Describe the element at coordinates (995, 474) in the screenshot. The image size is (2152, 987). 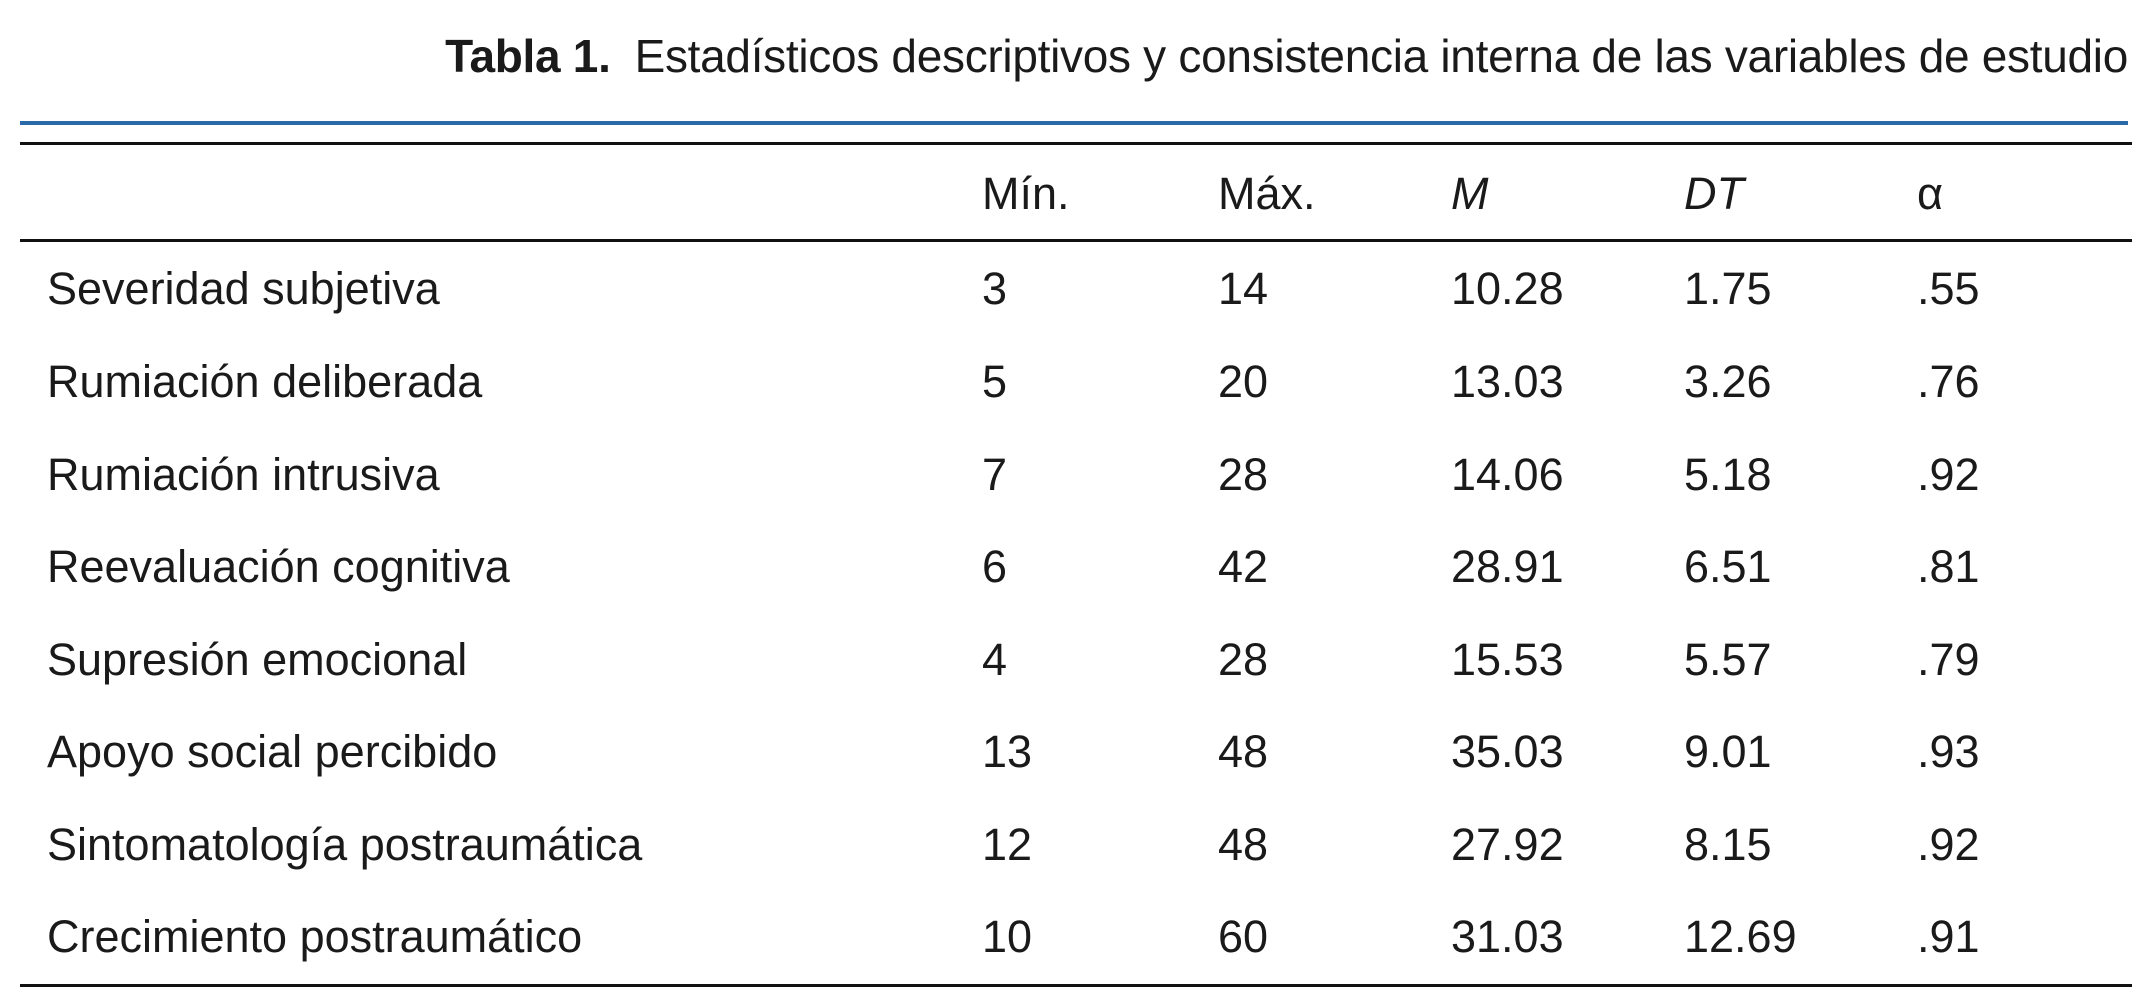
I see `cell-min: 7` at that location.